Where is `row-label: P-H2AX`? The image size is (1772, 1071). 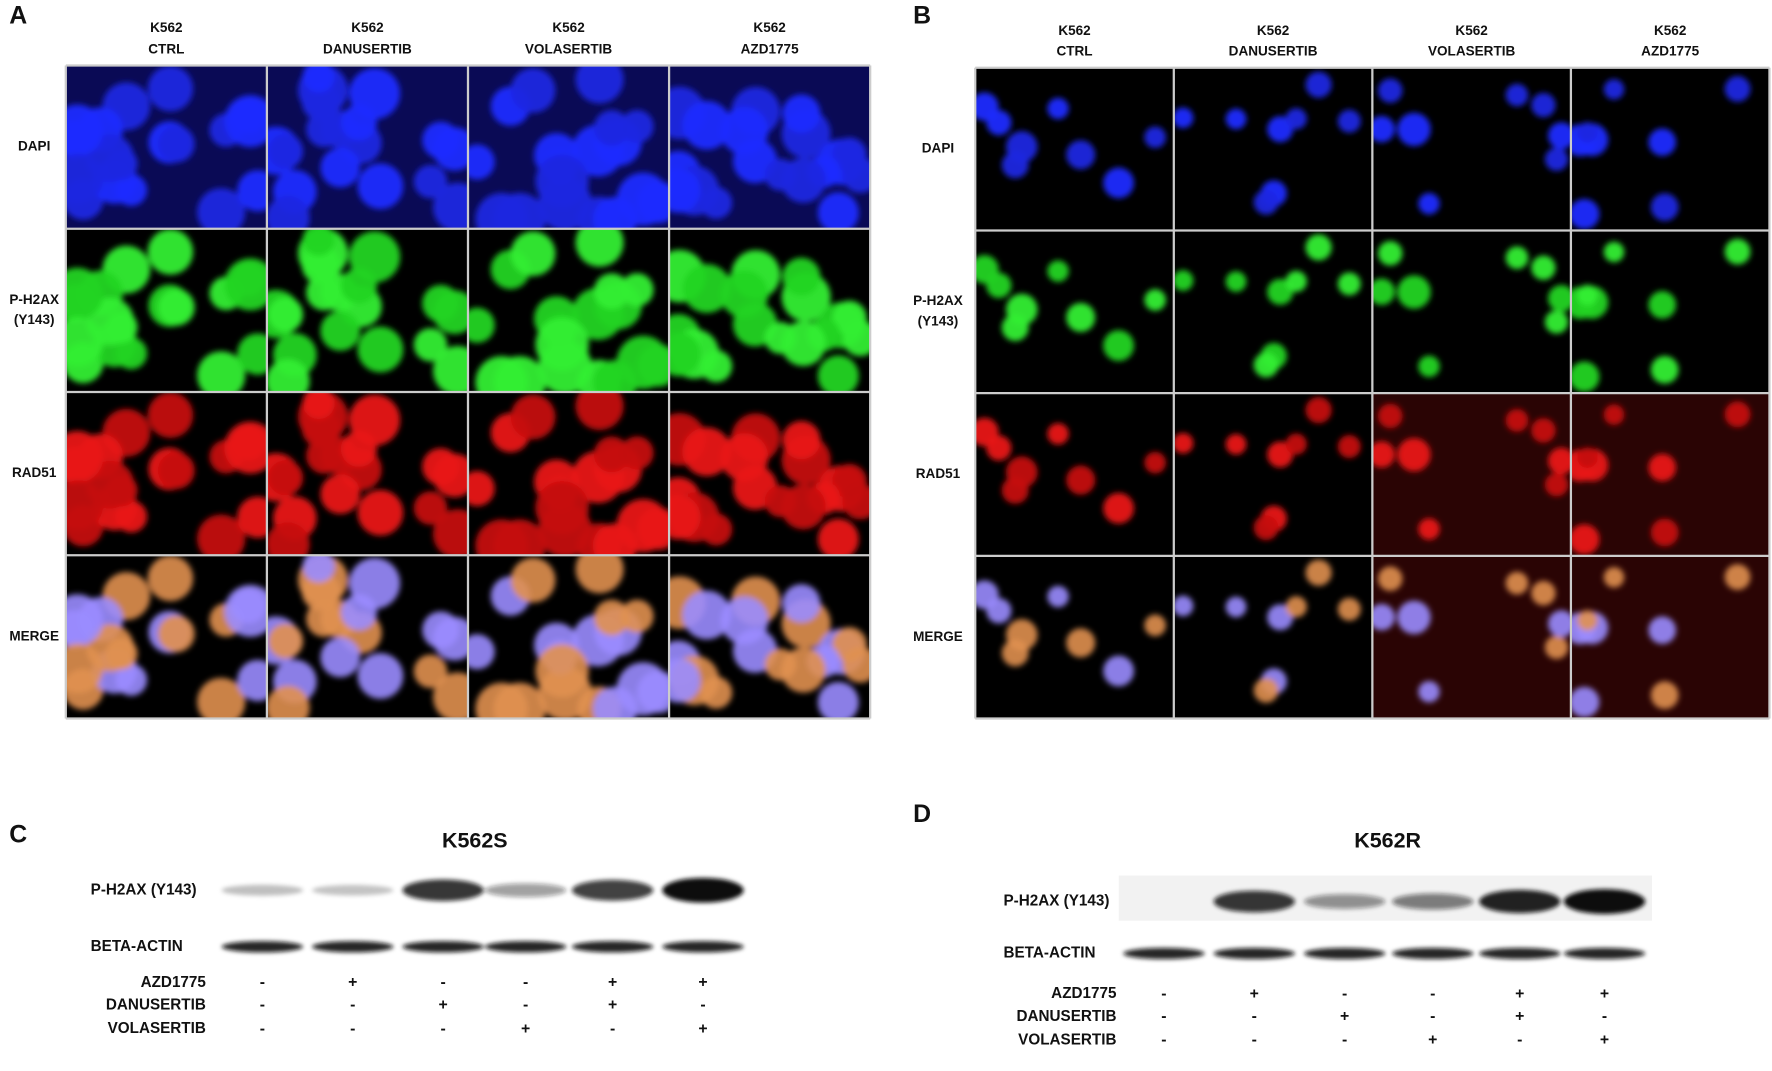 row-label: P-H2AX is located at coordinates (938, 300).